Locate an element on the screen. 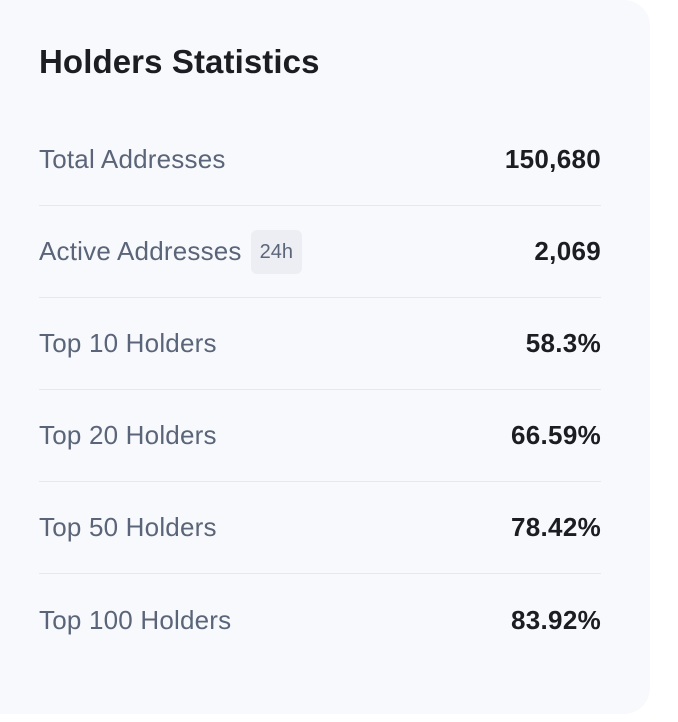 The height and width of the screenshot is (722, 678). stat-label: Top 50 Holders is located at coordinates (128, 527).